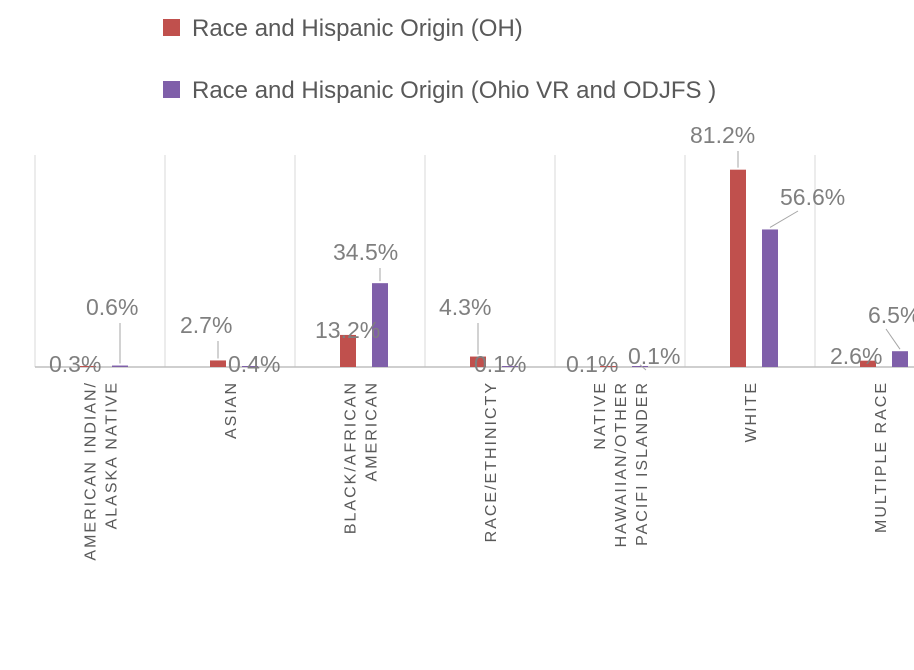 This screenshot has height=670, width=914. What do you see at coordinates (856, 356) in the screenshot?
I see `data-label-s0-c6: 2.6%` at bounding box center [856, 356].